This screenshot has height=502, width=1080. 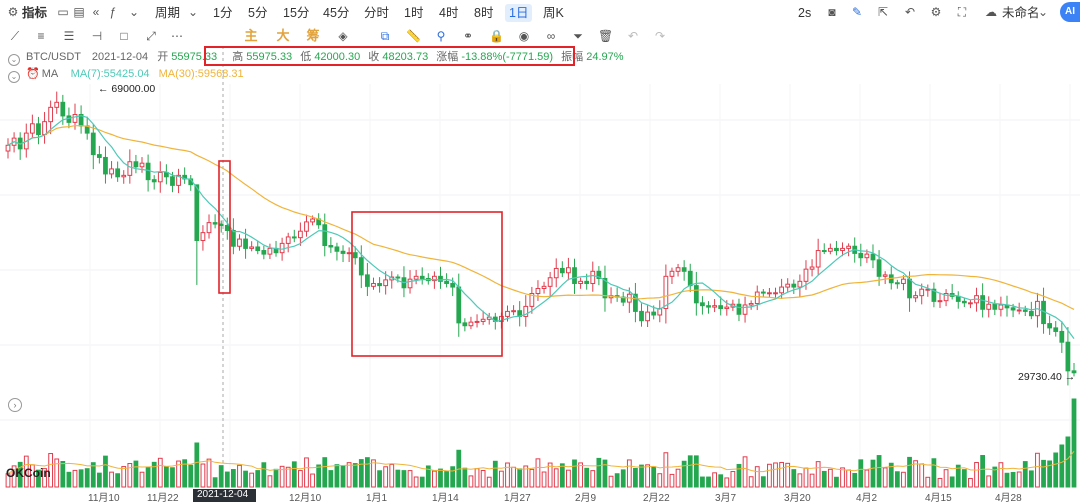 What do you see at coordinates (97, 36) in the screenshot?
I see `hline-tool-icon: ⊣` at bounding box center [97, 36].